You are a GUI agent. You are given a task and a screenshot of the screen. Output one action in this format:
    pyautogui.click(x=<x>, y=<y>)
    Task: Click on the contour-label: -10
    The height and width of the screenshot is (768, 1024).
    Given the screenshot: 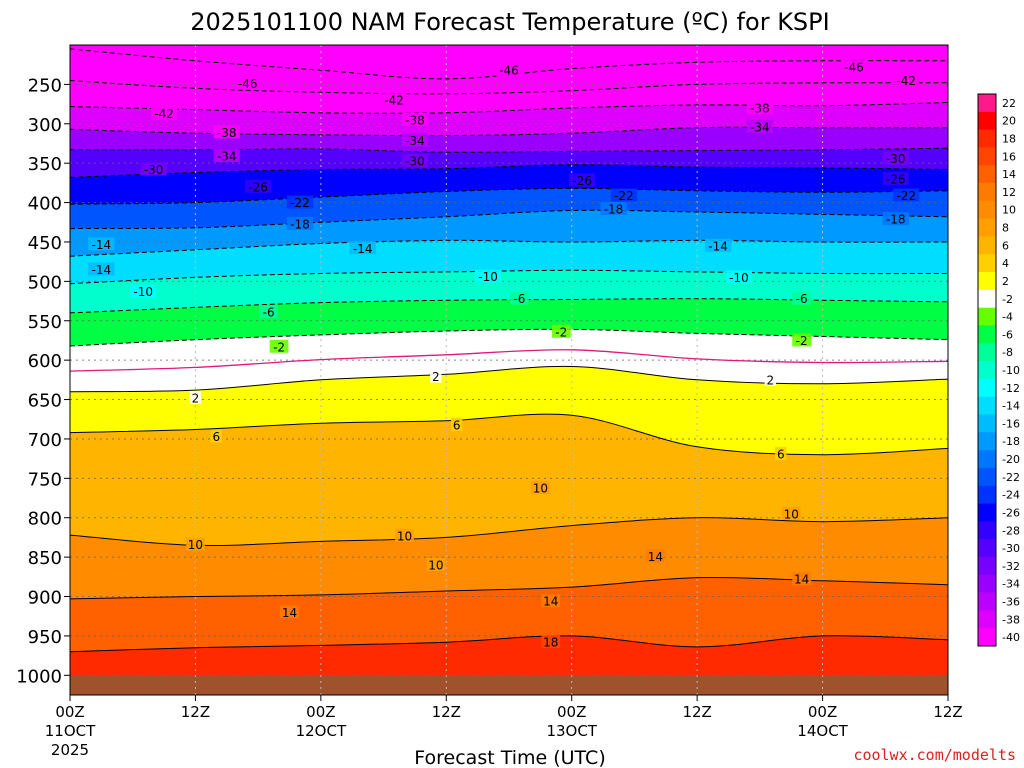 What is the action you would take?
    pyautogui.click(x=488, y=277)
    